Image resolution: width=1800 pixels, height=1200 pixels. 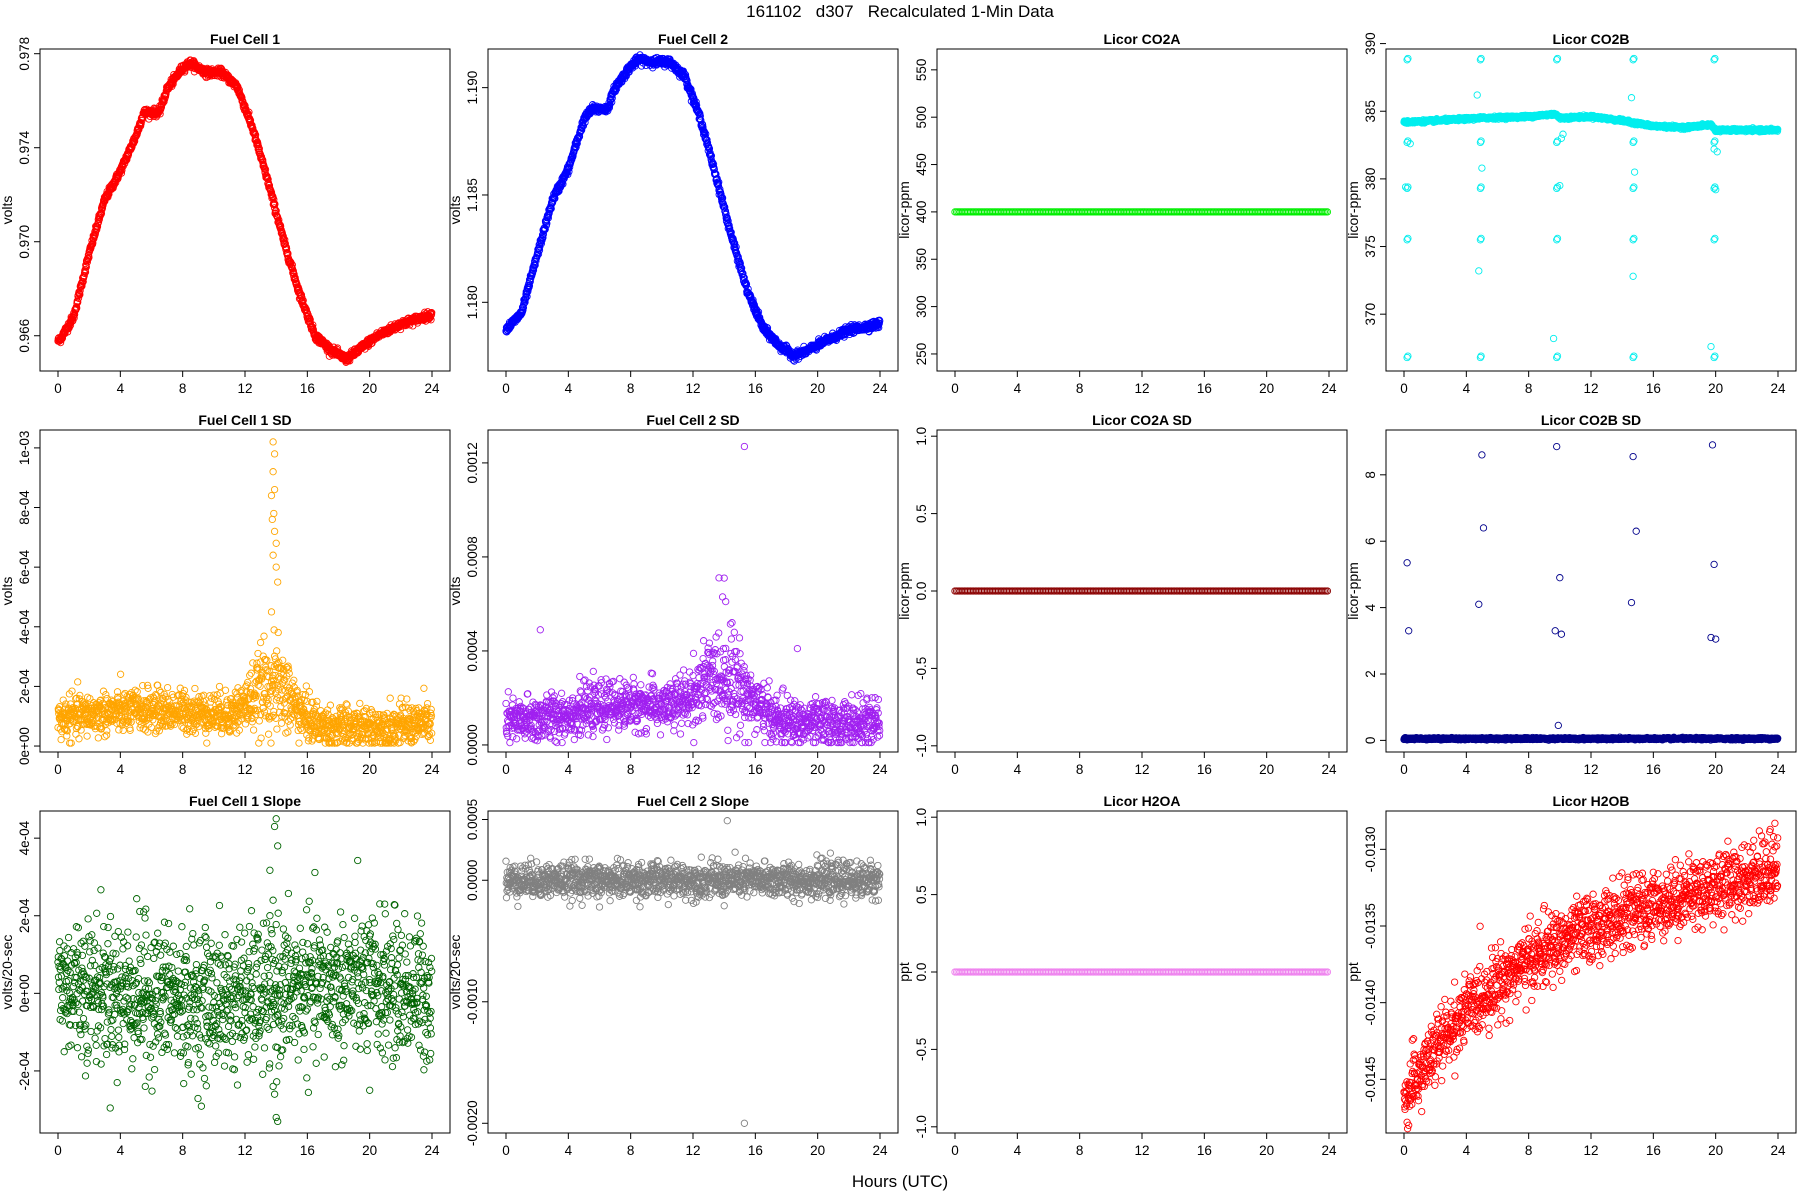 What do you see at coordinates (1141, 39) in the screenshot?
I see `panel-title: Licor CO2A` at bounding box center [1141, 39].